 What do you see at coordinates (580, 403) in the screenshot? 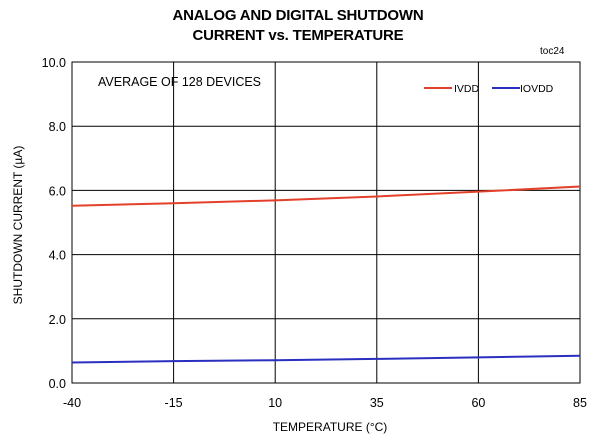
I see `x-tick-label: 85` at bounding box center [580, 403].